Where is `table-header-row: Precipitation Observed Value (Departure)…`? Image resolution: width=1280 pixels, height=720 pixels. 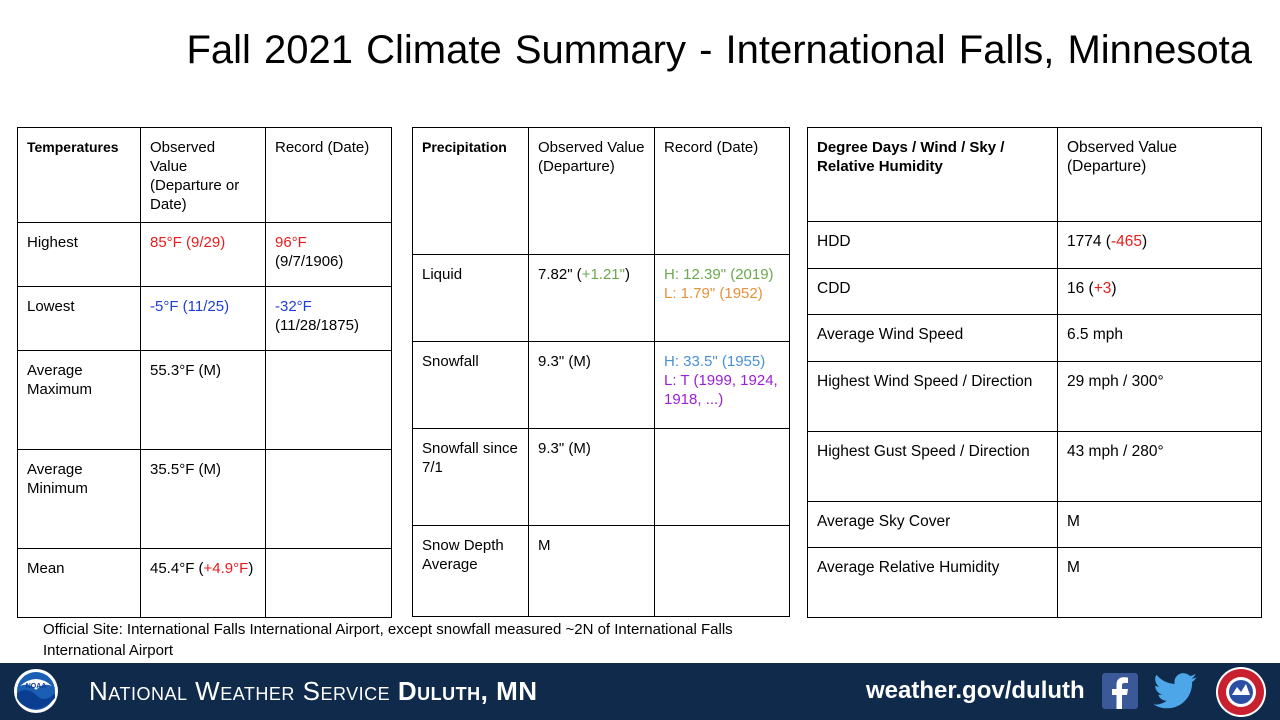
table-header-row: Precipitation Observed Value (Departure)… is located at coordinates (601, 191).